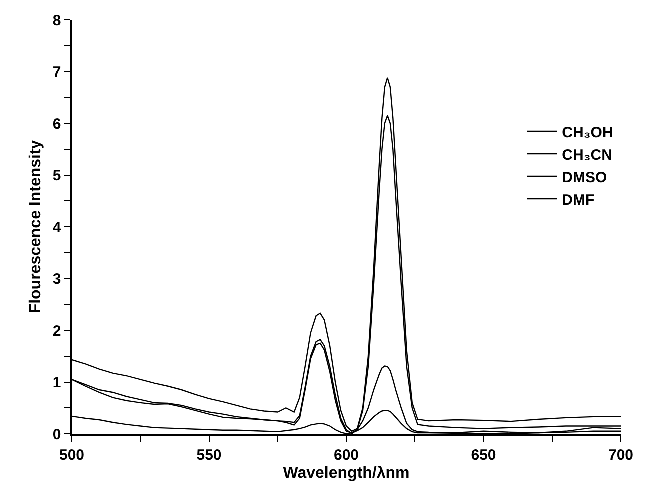  What do you see at coordinates (57, 72) in the screenshot?
I see `y-tick-label: 7` at bounding box center [57, 72].